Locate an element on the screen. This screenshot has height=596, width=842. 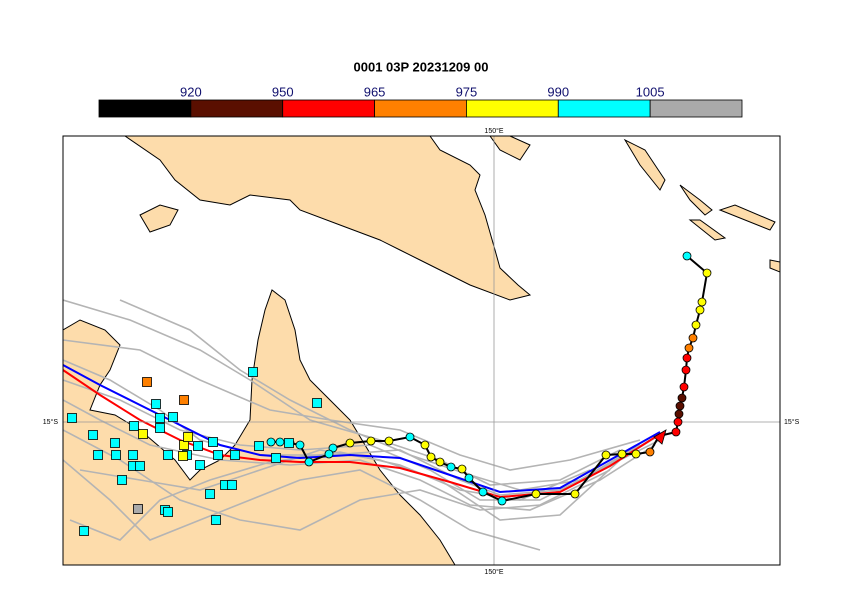
colorbar-label: 965 is located at coordinates (375, 91).